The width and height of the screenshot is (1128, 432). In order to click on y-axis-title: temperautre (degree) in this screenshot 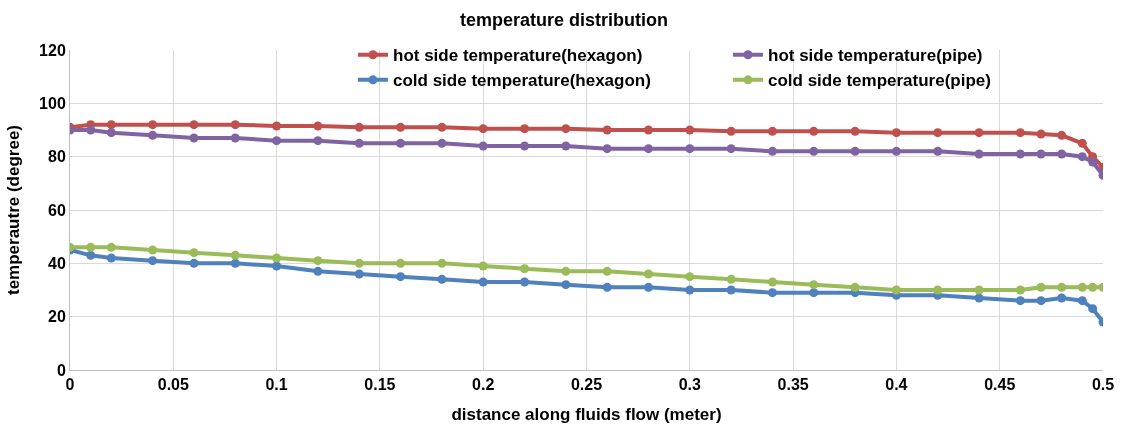, I will do `click(13, 210)`.